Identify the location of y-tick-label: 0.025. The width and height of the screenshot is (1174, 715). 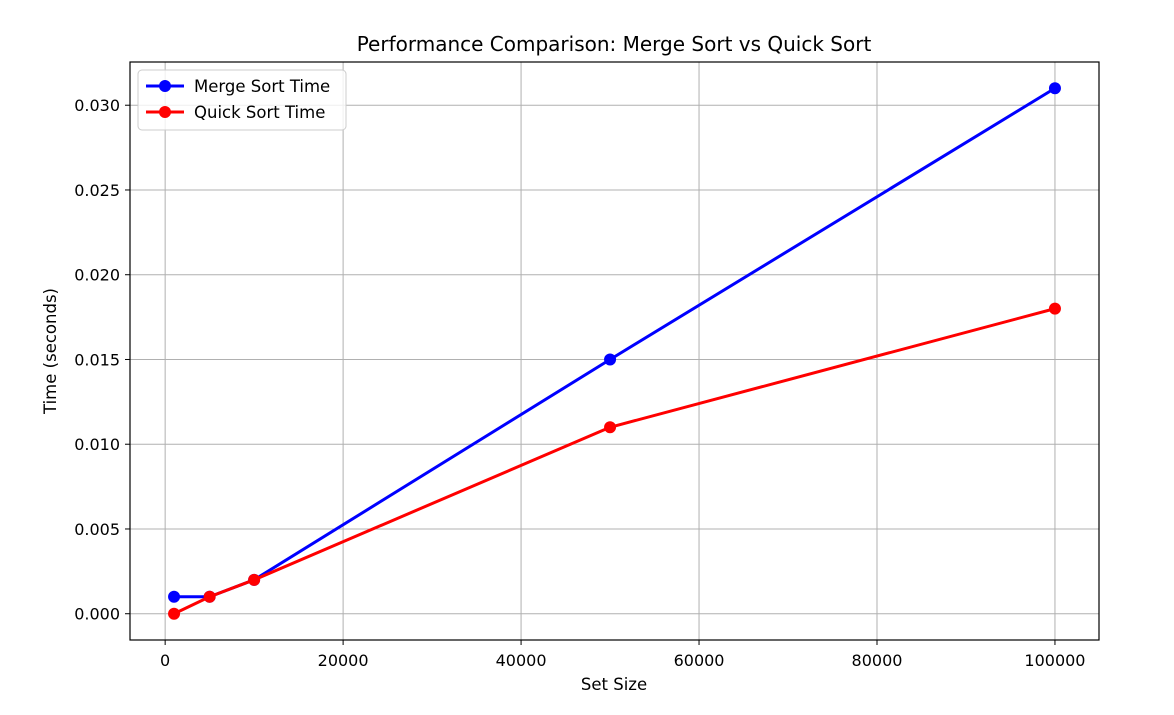
(97, 190).